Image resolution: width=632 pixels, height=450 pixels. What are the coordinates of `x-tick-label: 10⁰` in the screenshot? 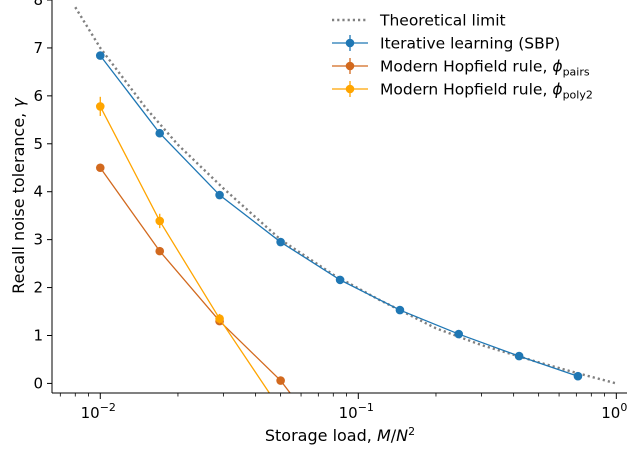 It's located at (614, 411).